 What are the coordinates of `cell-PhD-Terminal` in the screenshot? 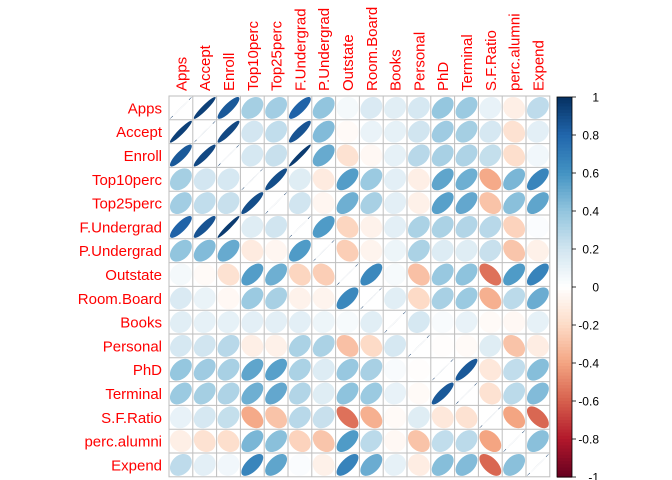 It's located at (466, 369).